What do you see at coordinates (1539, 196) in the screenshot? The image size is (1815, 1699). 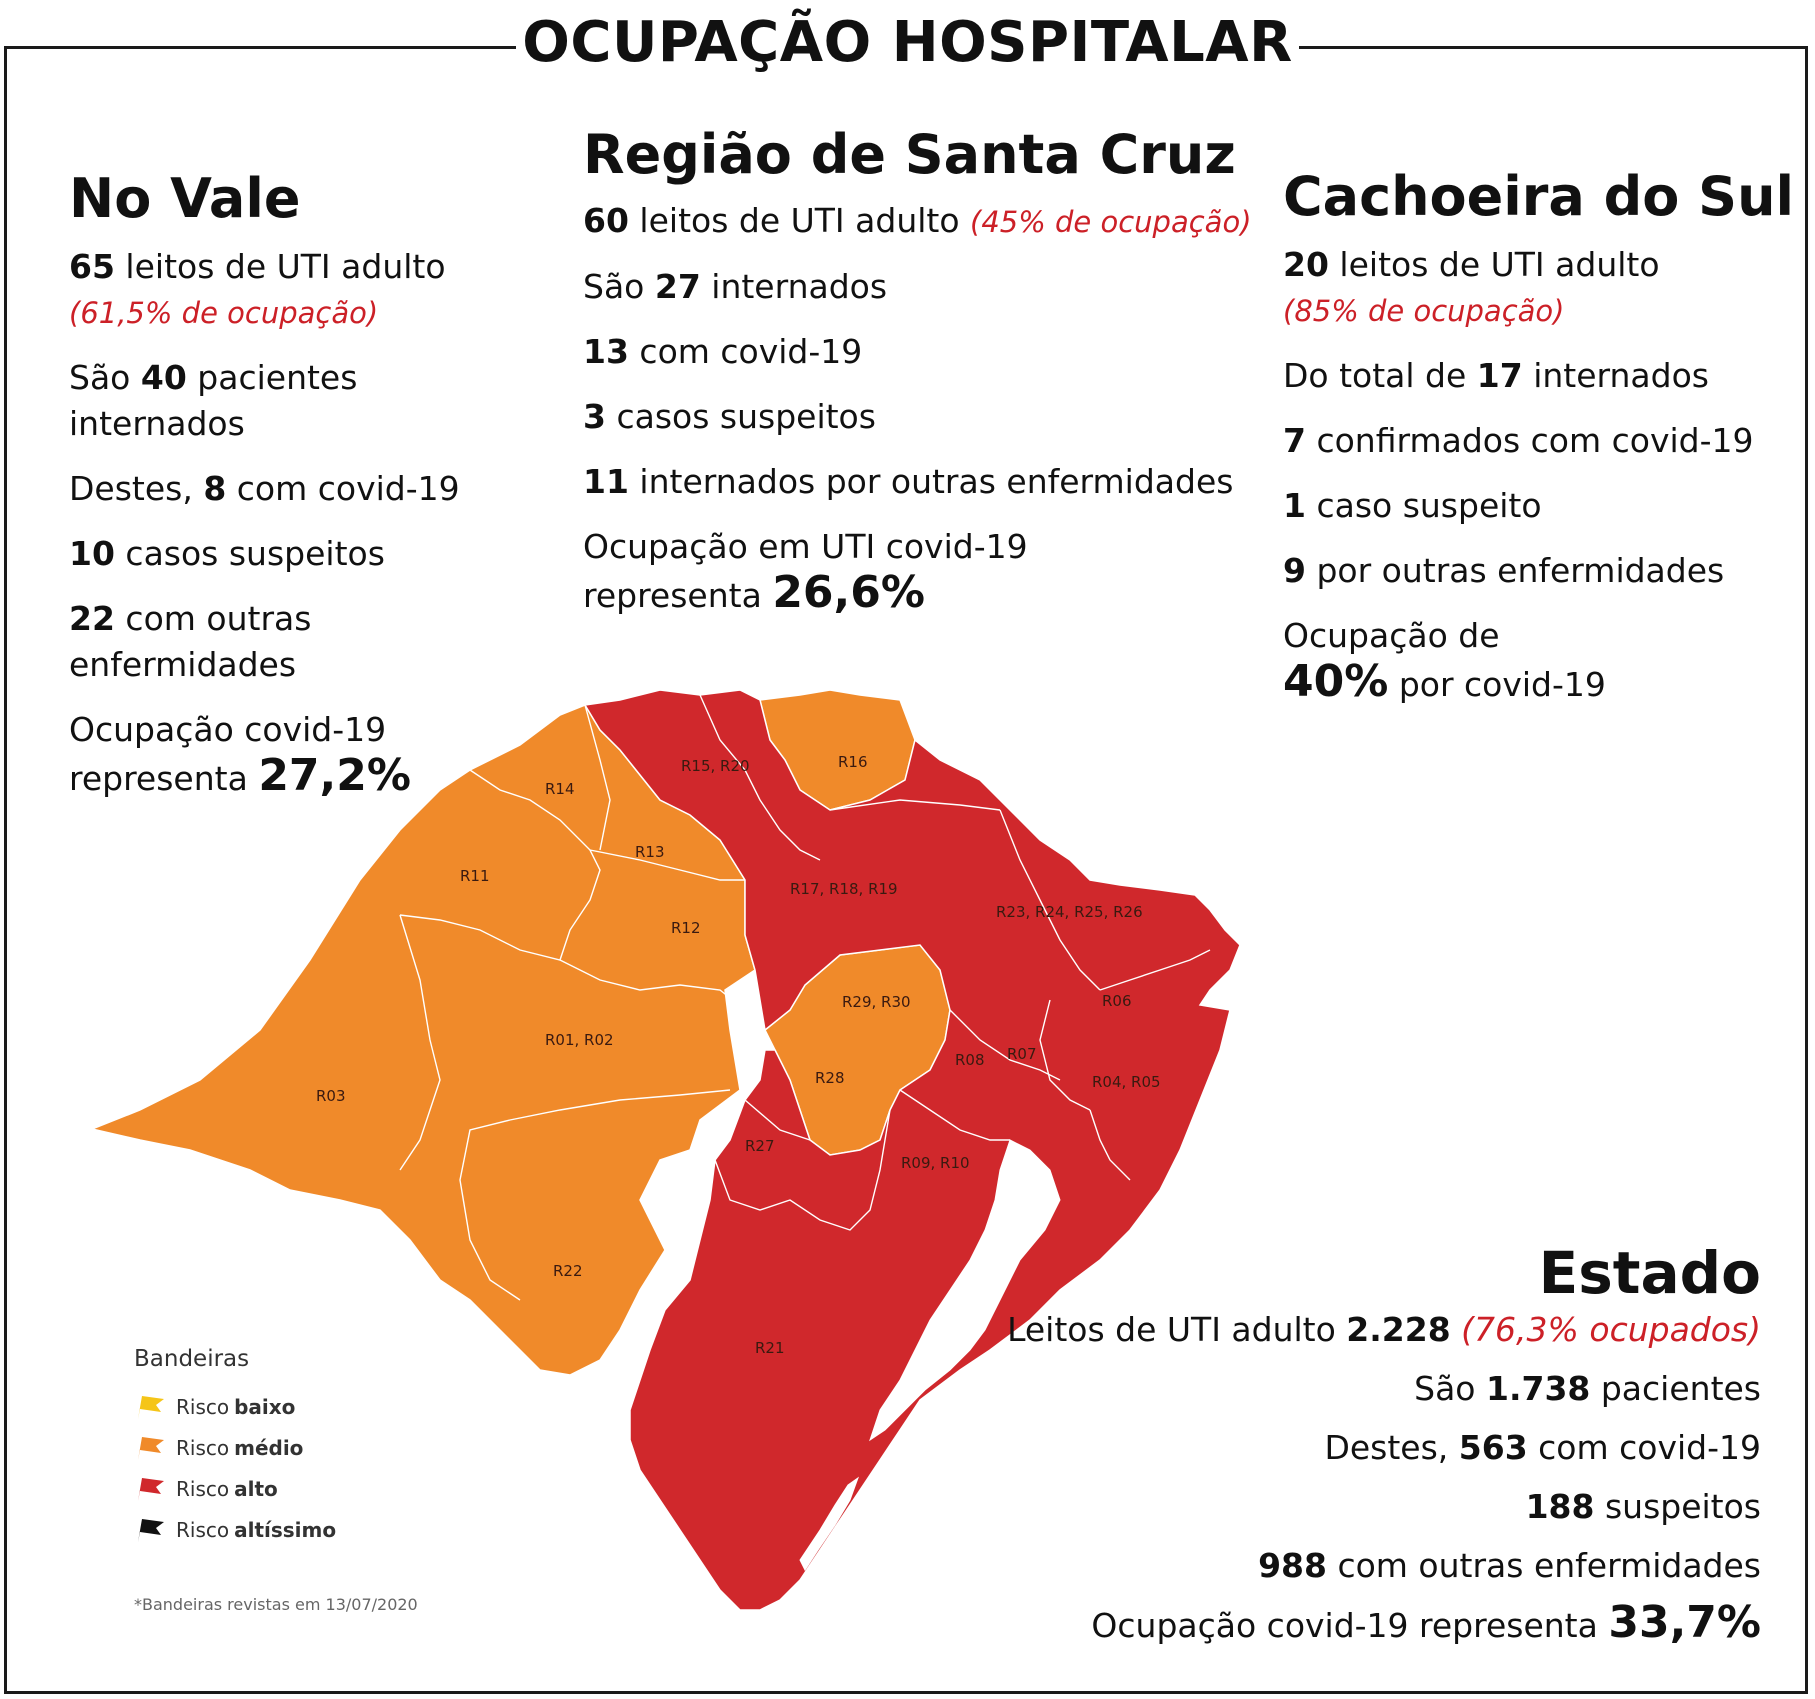 I see `cachoeira-heading: Cachoeira do Sul` at bounding box center [1539, 196].